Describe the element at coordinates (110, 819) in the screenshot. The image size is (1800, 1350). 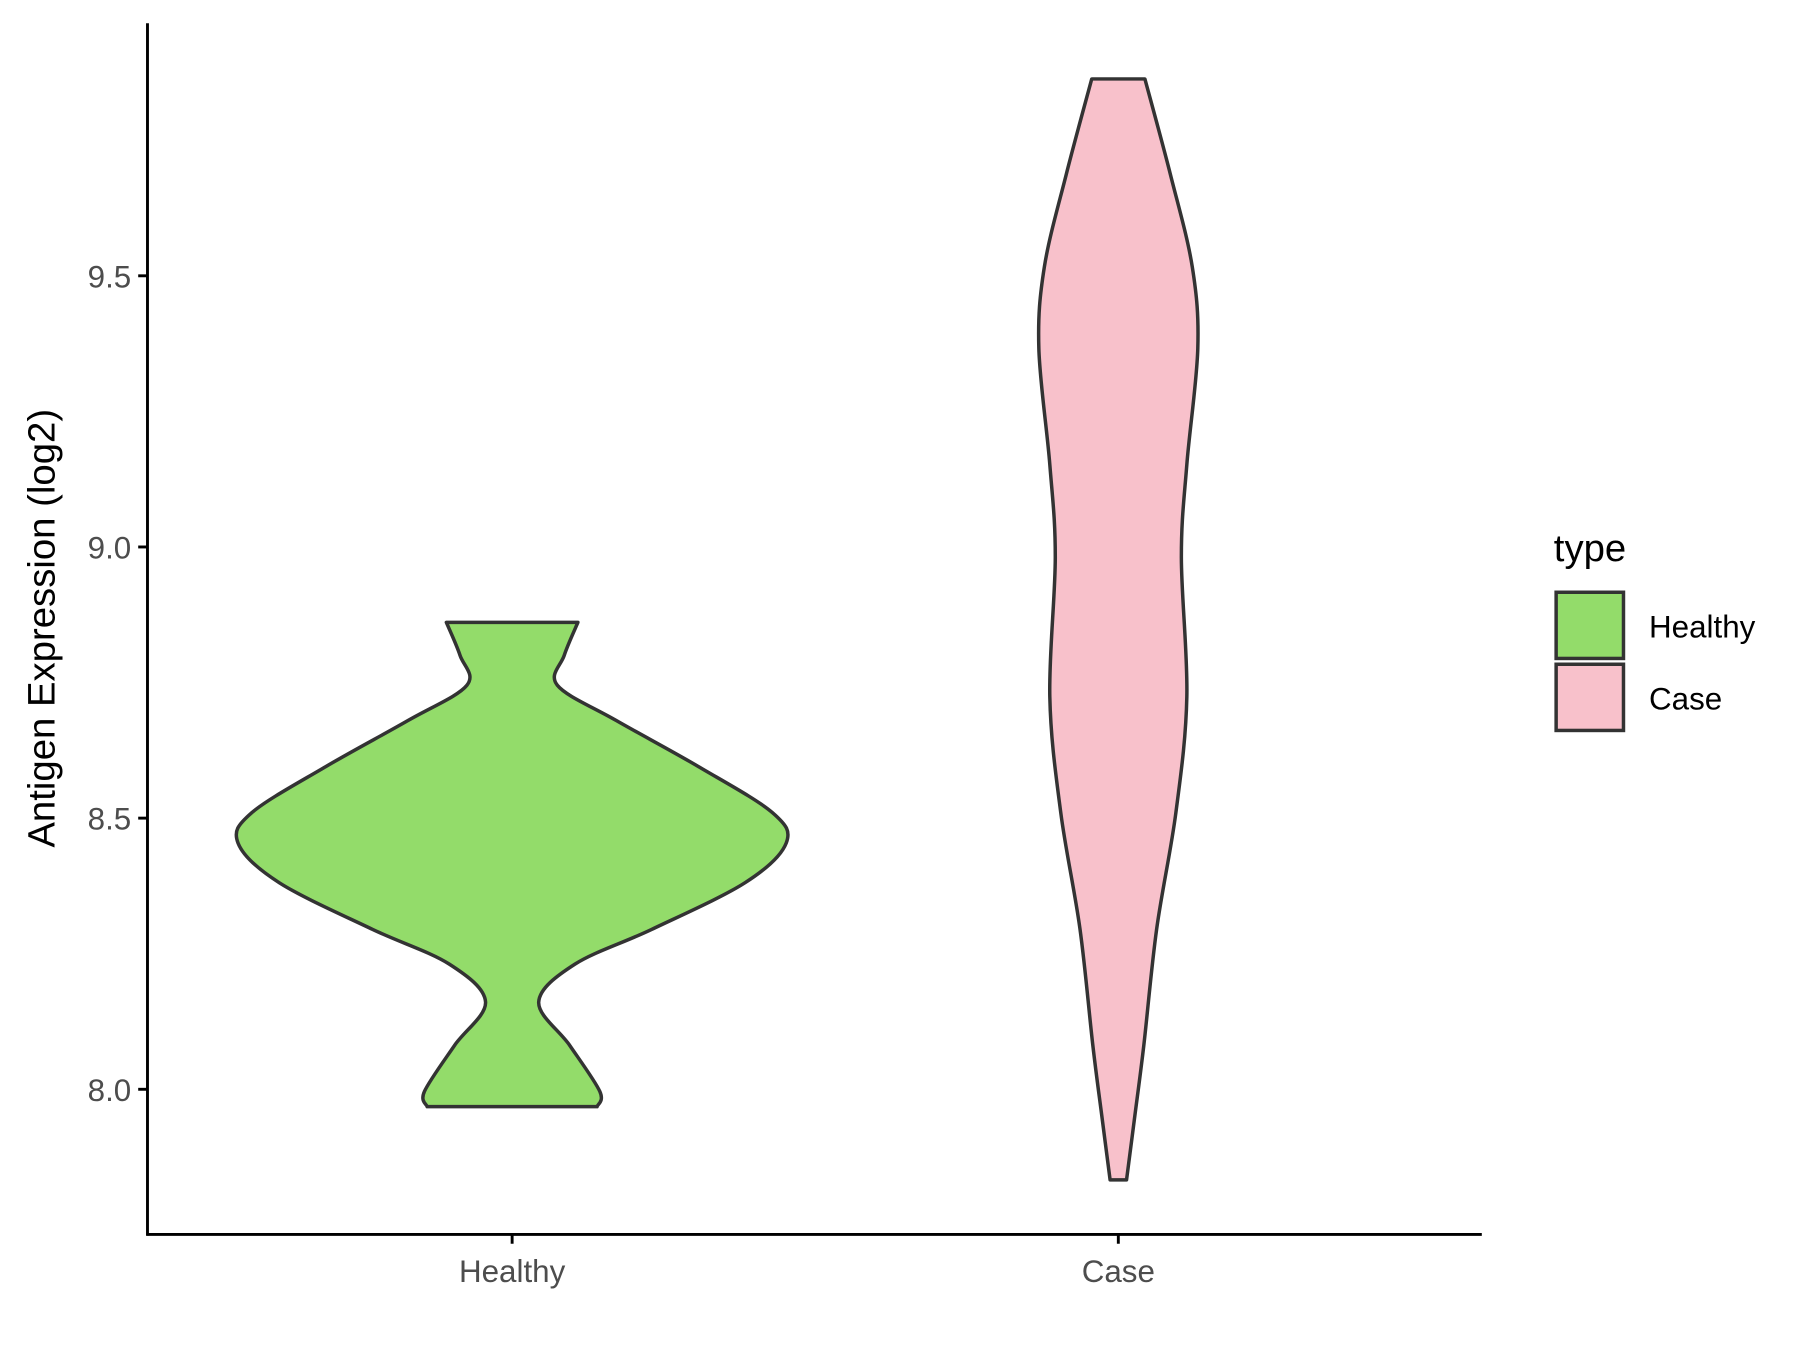
I see `y-tick-label: 8.5` at that location.